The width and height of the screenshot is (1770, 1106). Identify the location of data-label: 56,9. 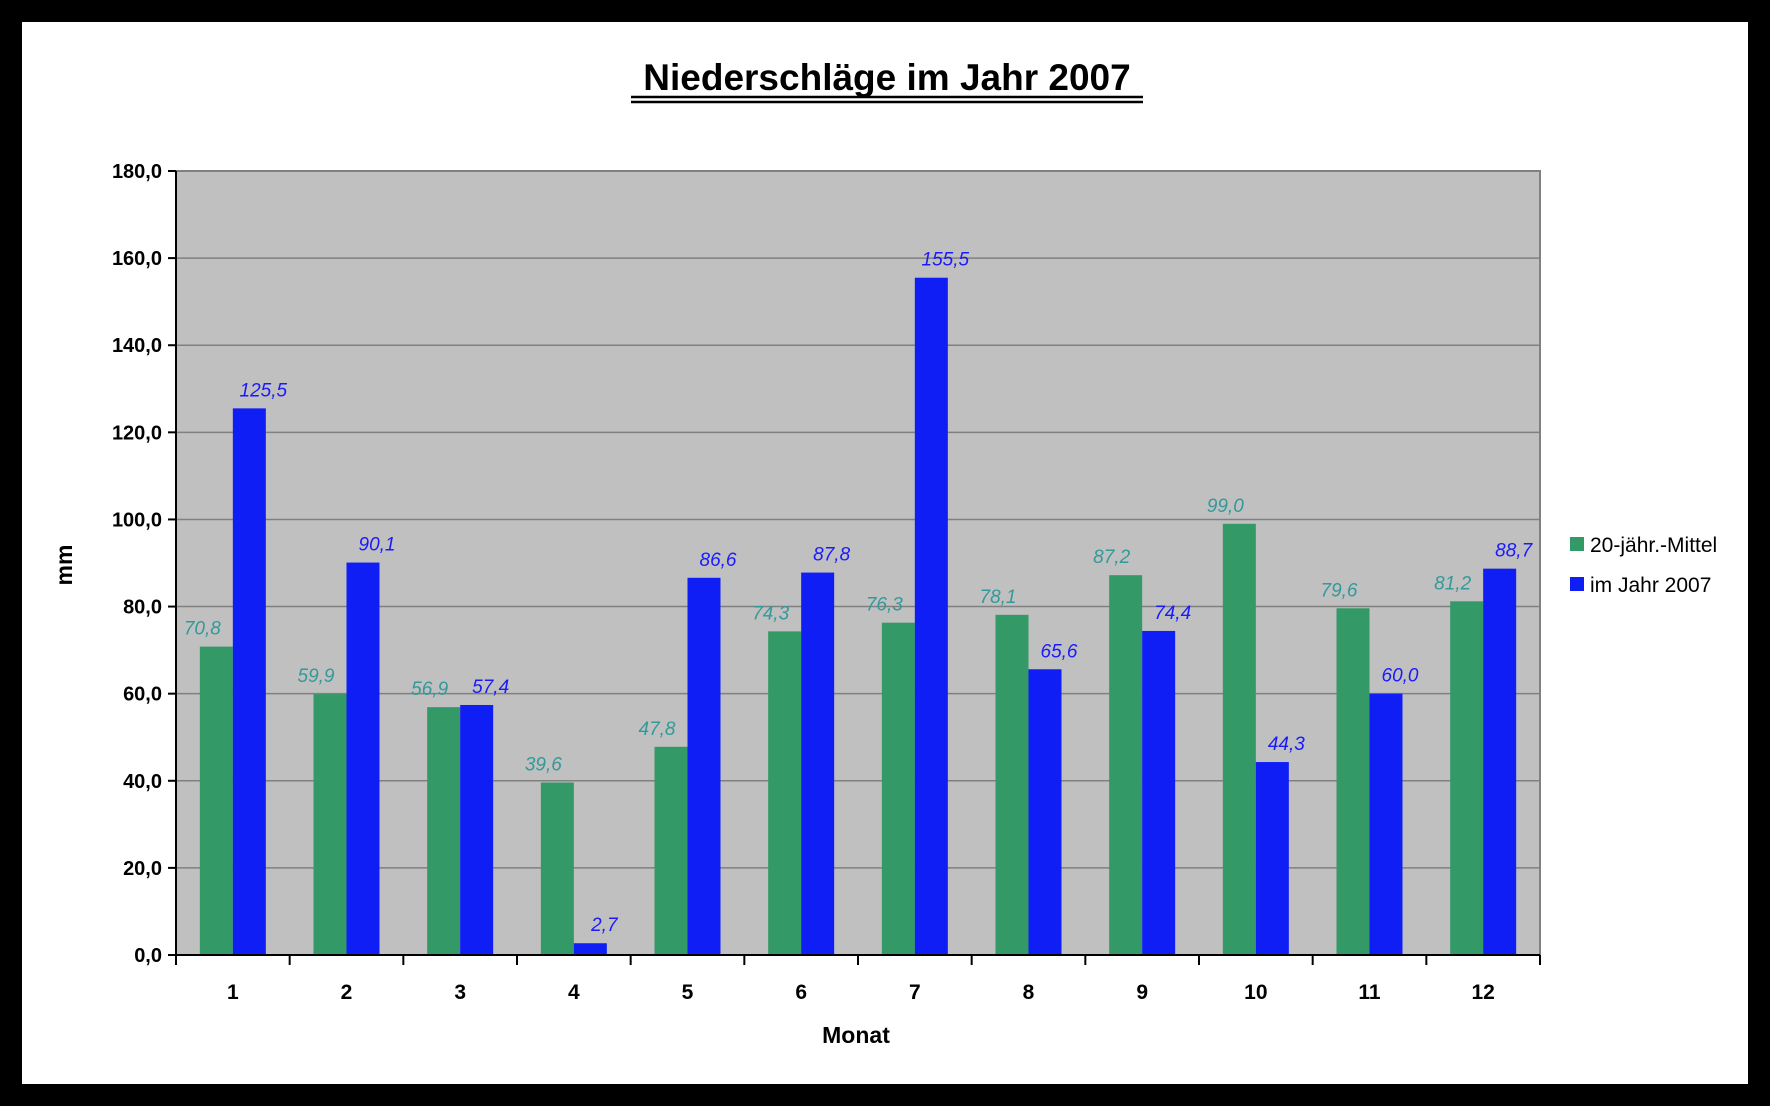
(429, 689).